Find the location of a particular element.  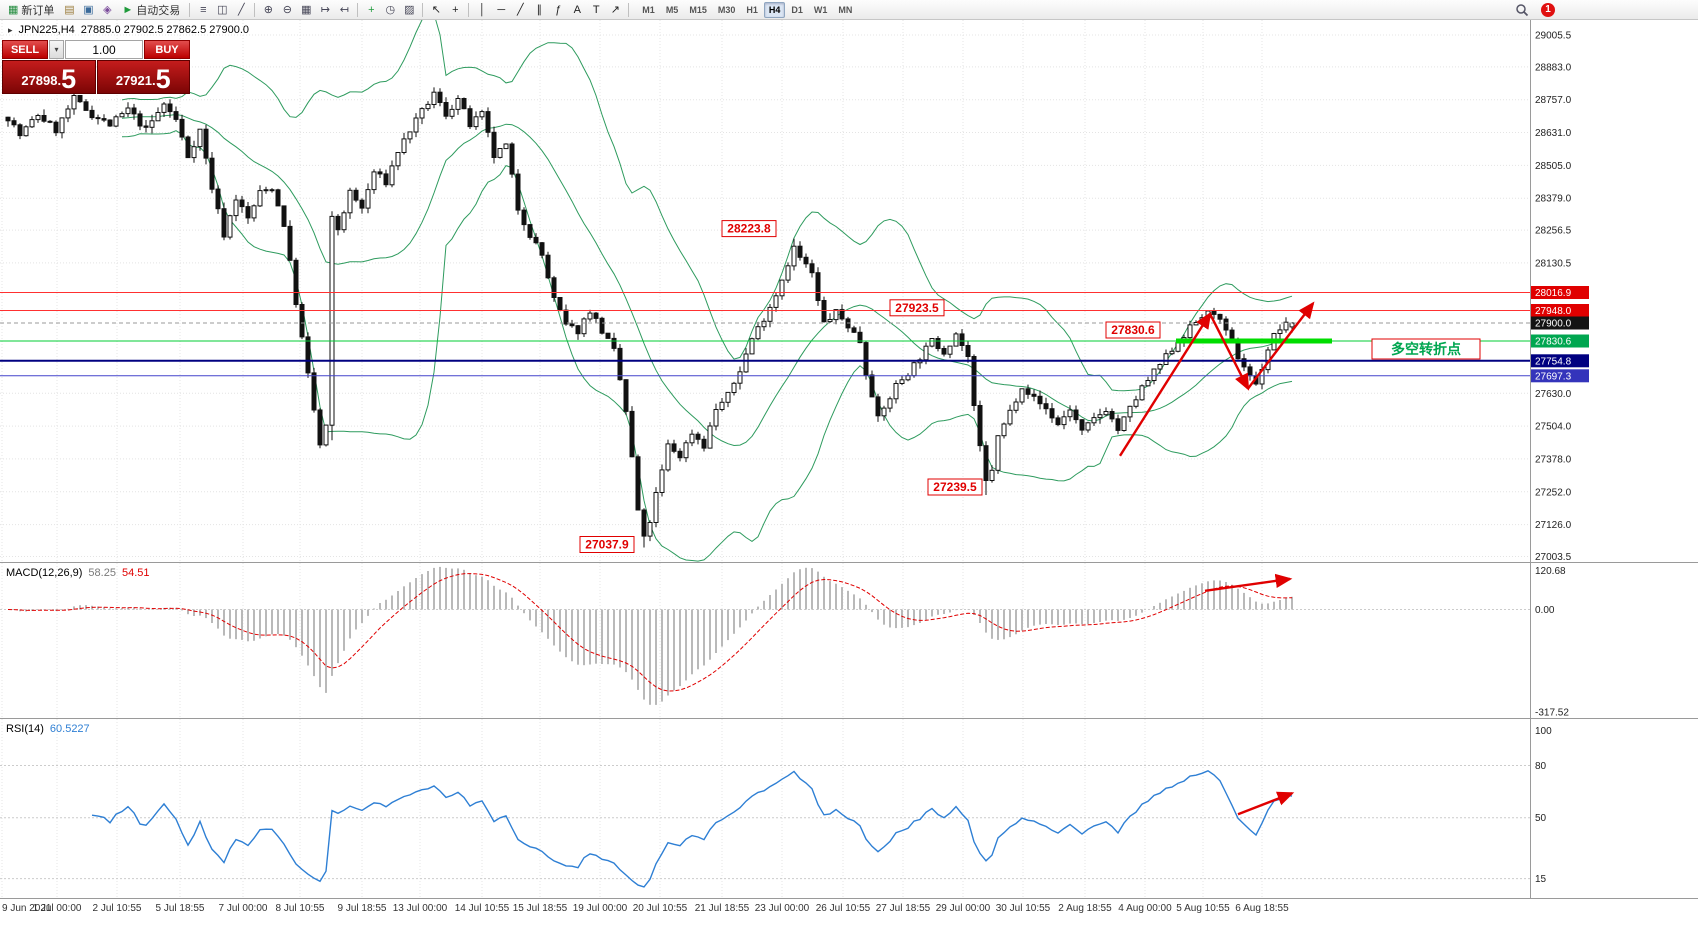

tf-d1-button: D1 is located at coordinates (797, 9).